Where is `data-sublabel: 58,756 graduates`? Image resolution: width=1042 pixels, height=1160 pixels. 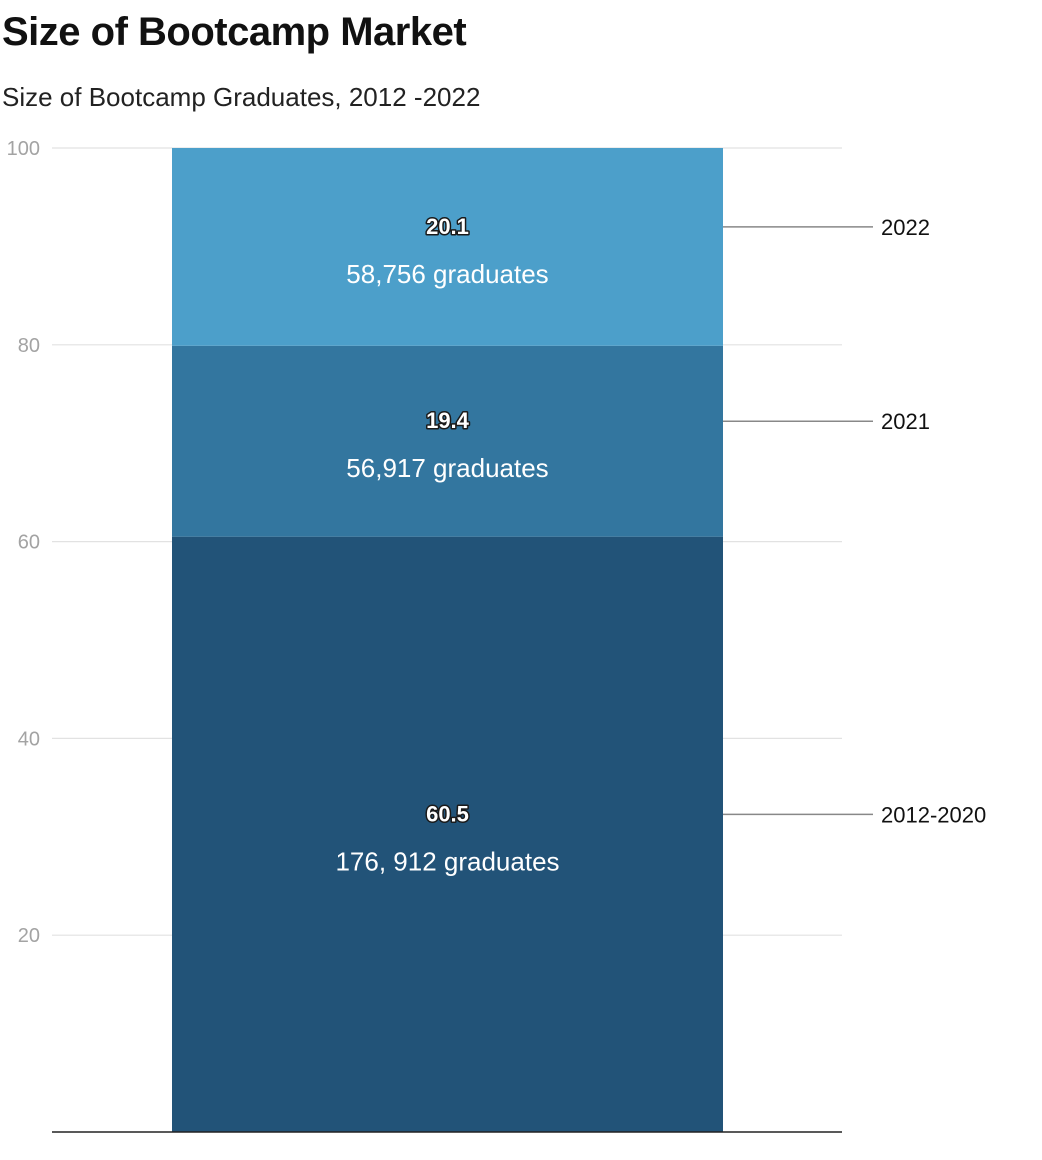 data-sublabel: 58,756 graduates is located at coordinates (447, 274).